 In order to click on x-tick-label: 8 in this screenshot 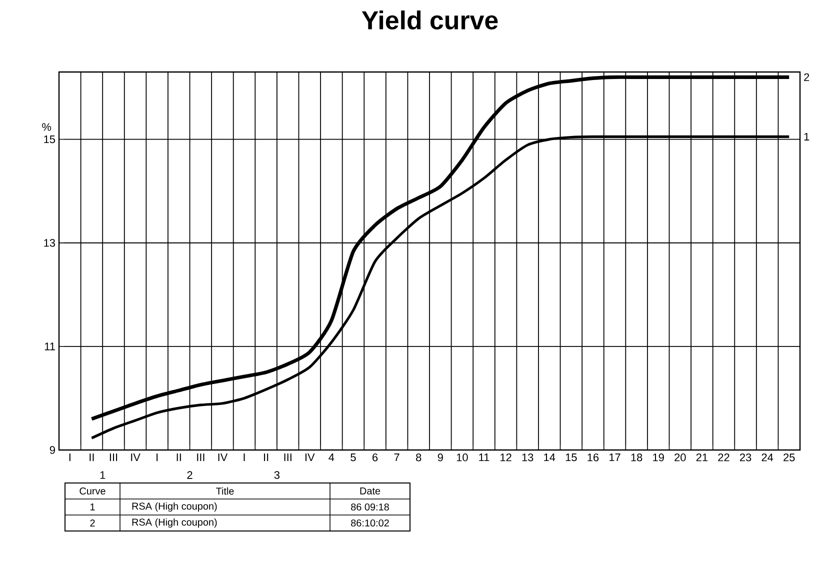, I will do `click(419, 458)`.